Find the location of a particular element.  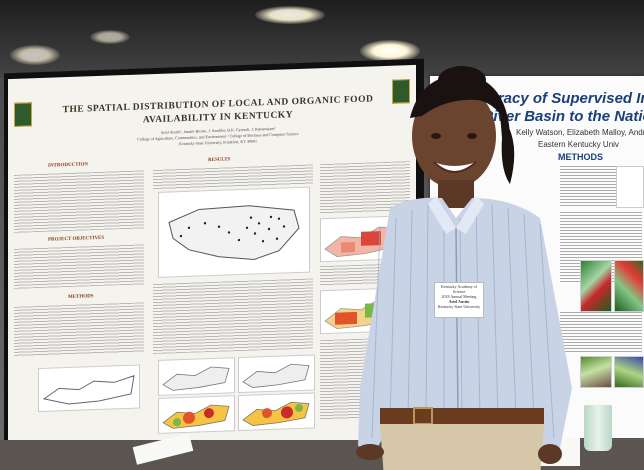

section-objectives: PROJECT OBJECTIVES is located at coordinates (76, 239).